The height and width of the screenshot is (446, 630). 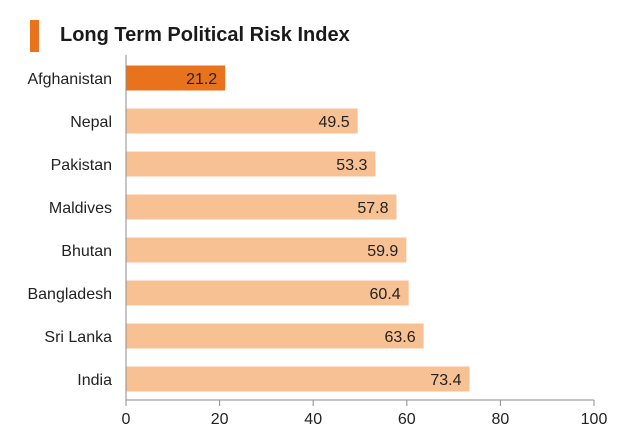 I want to click on category-label: Maldives, so click(x=80, y=208).